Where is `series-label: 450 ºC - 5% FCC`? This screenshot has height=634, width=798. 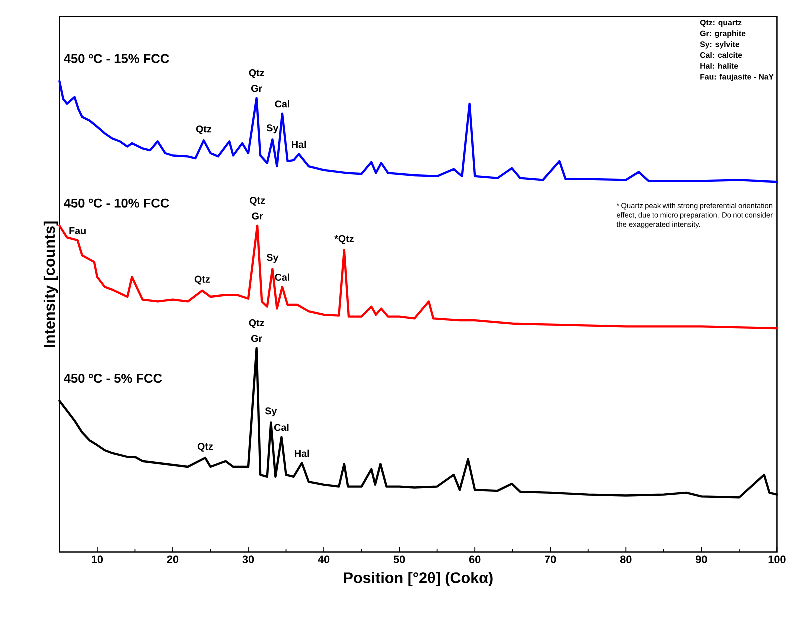 series-label: 450 ºC - 5% FCC is located at coordinates (113, 378).